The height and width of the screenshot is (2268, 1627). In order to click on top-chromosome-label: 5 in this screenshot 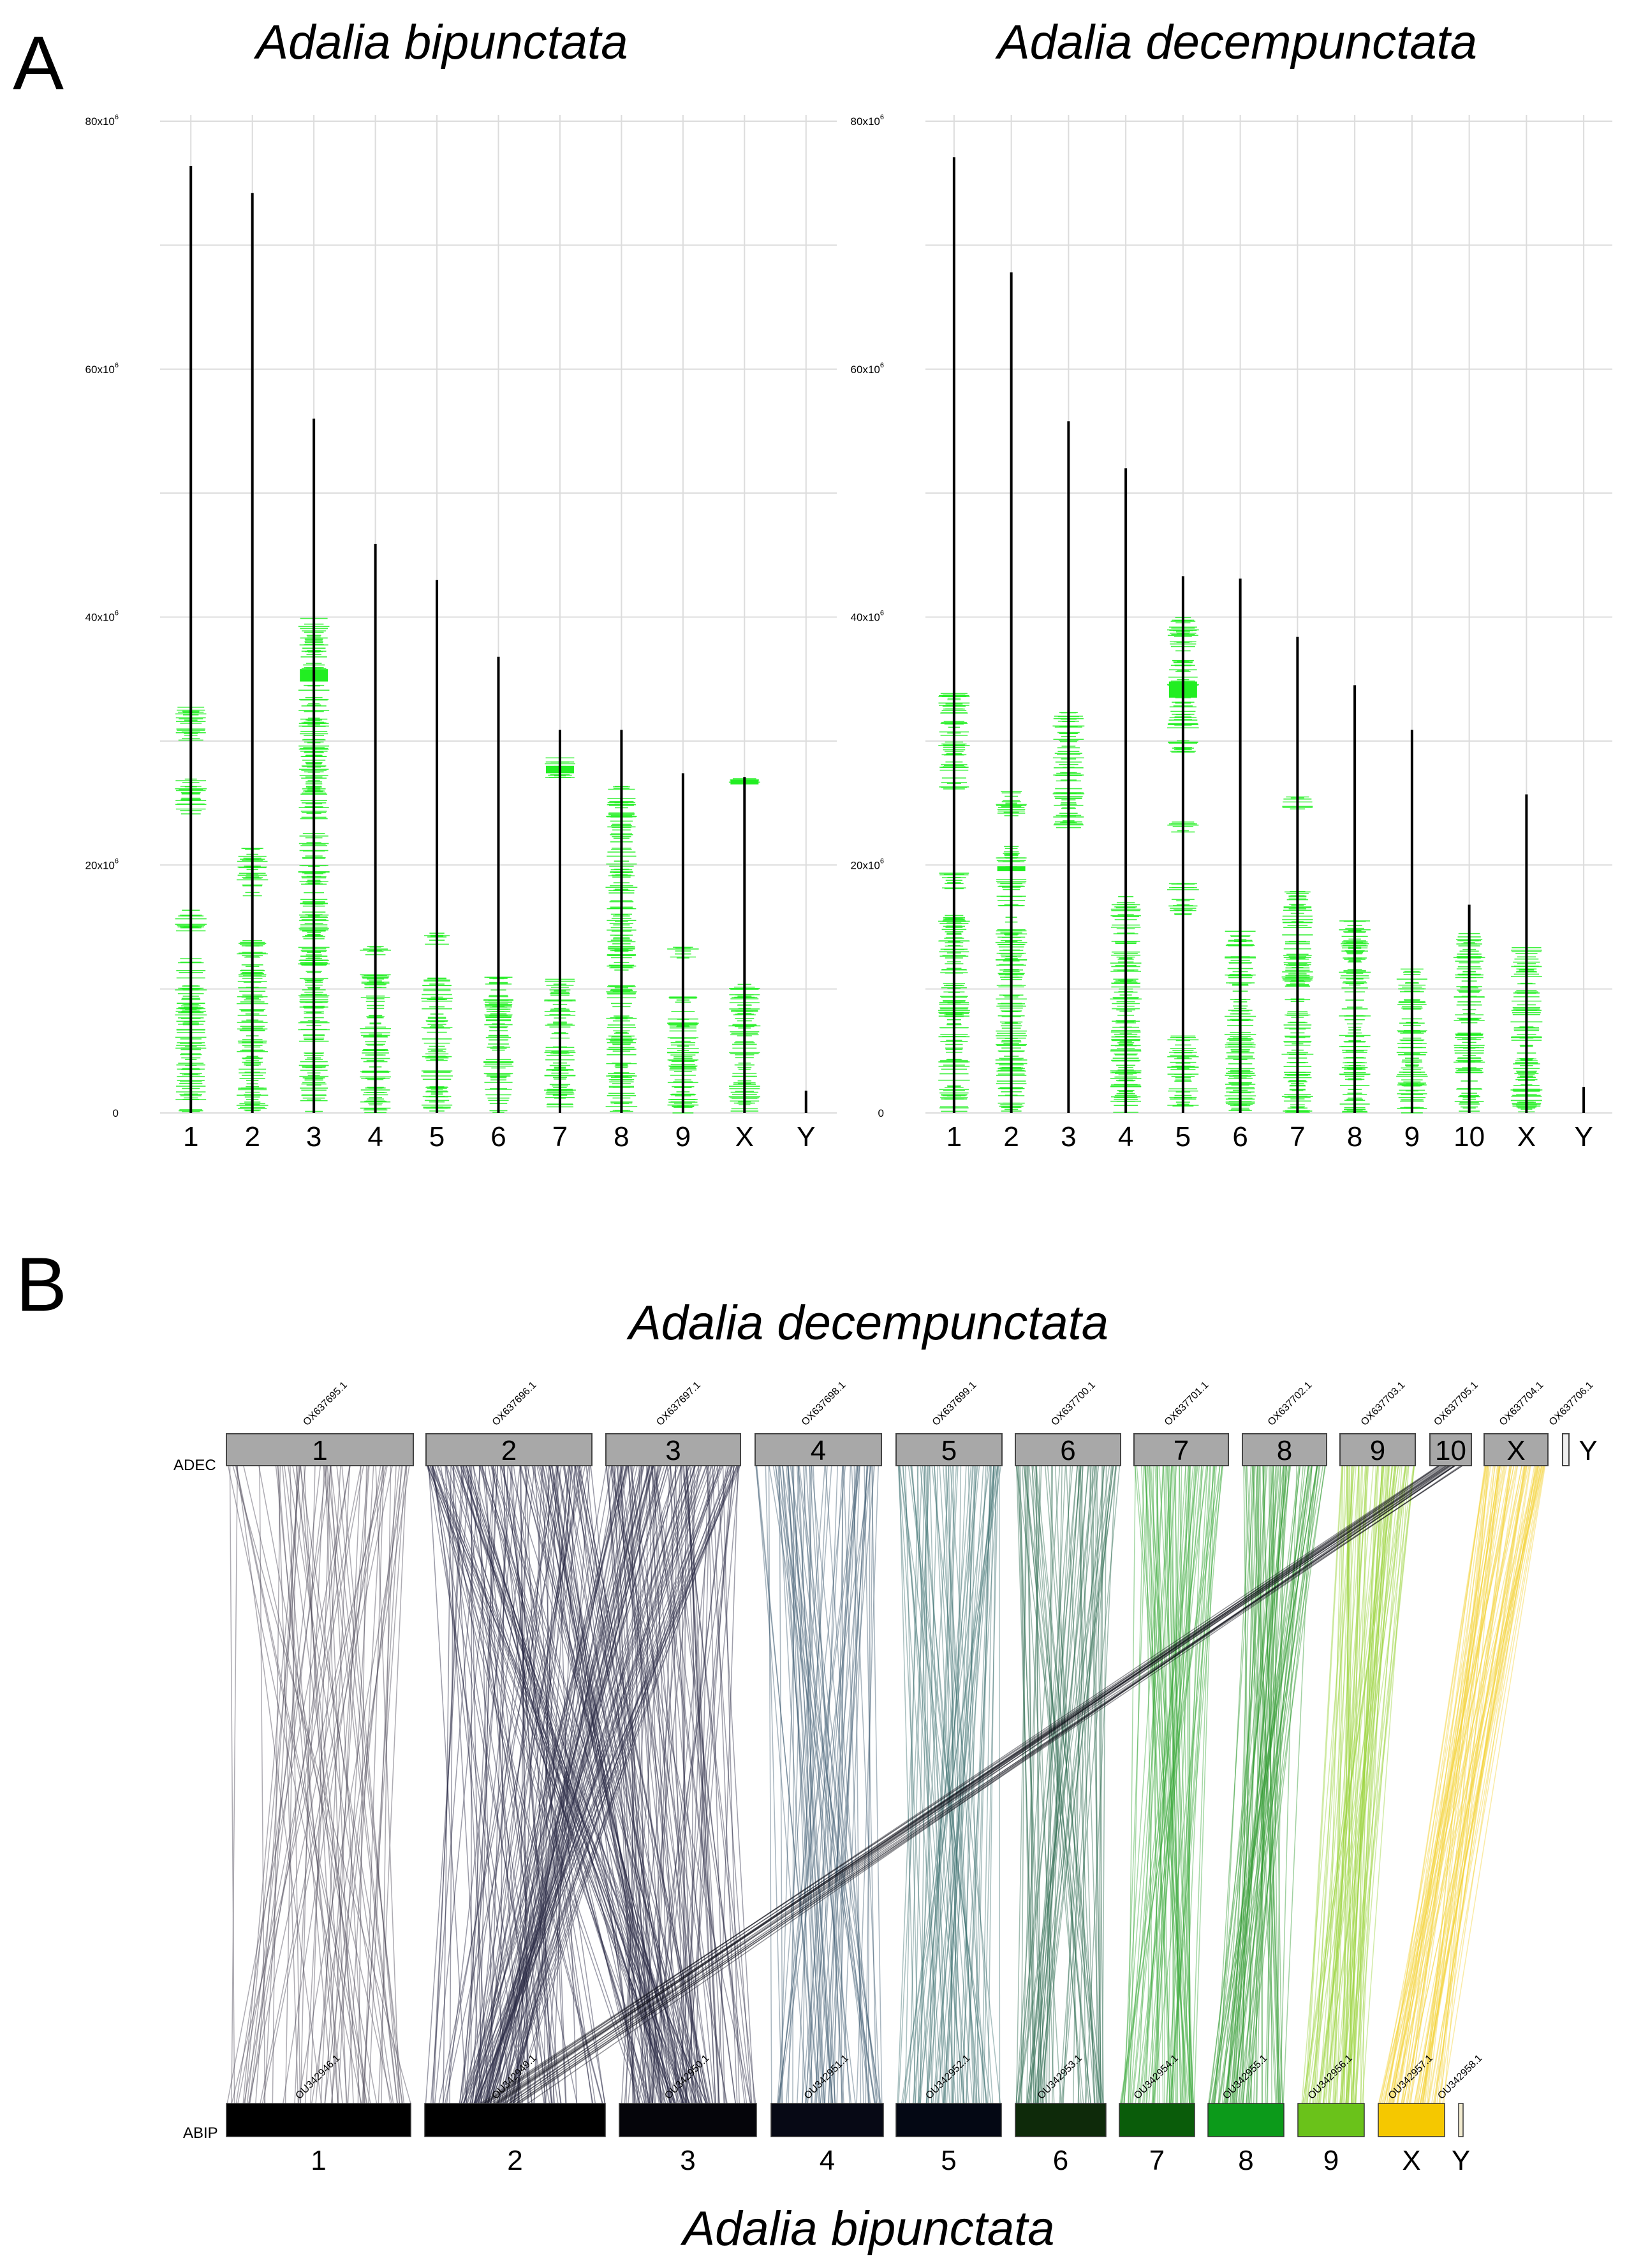, I will do `click(949, 1450)`.